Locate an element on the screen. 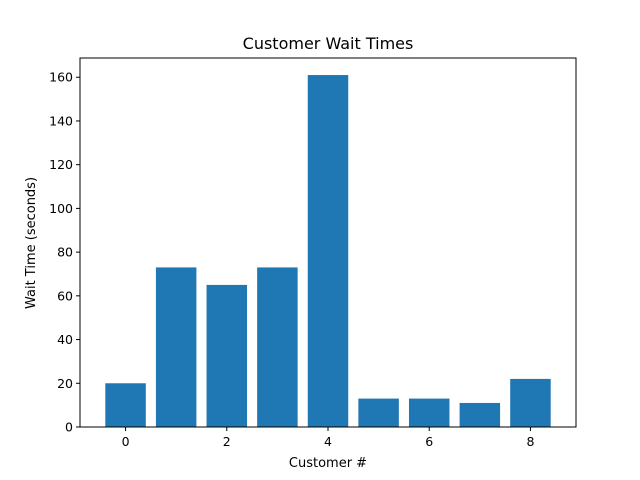 The image size is (640, 480). y-tick-label: 40 is located at coordinates (65, 339).